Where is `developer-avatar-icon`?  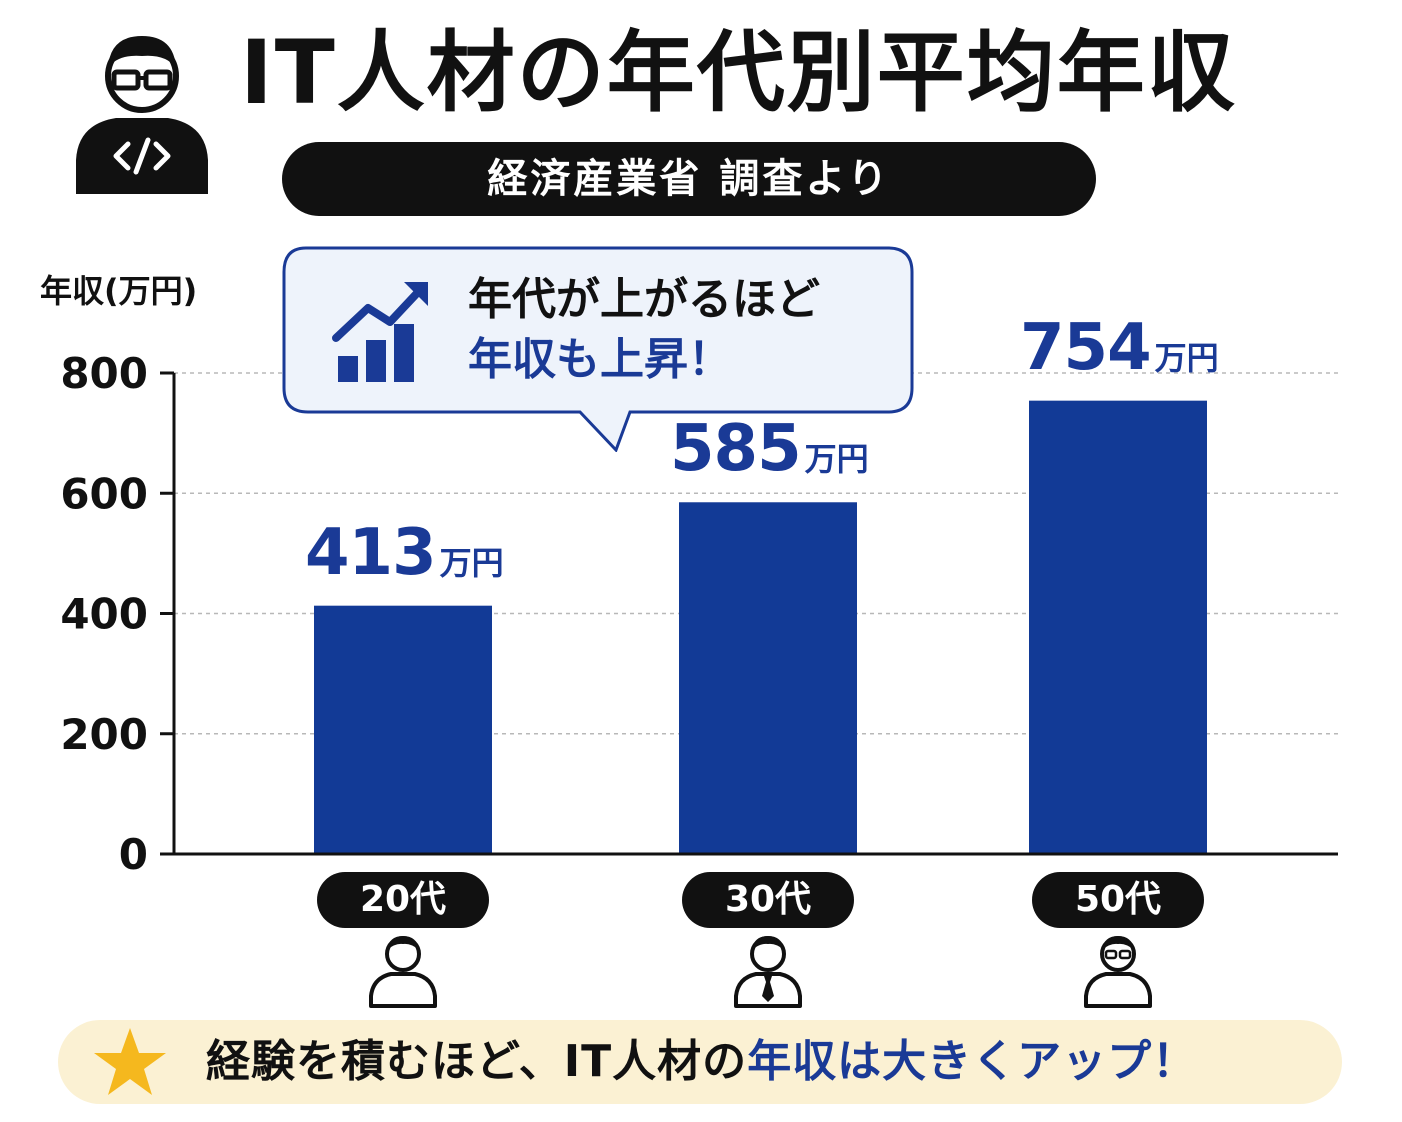 developer-avatar-icon is located at coordinates (142, 115).